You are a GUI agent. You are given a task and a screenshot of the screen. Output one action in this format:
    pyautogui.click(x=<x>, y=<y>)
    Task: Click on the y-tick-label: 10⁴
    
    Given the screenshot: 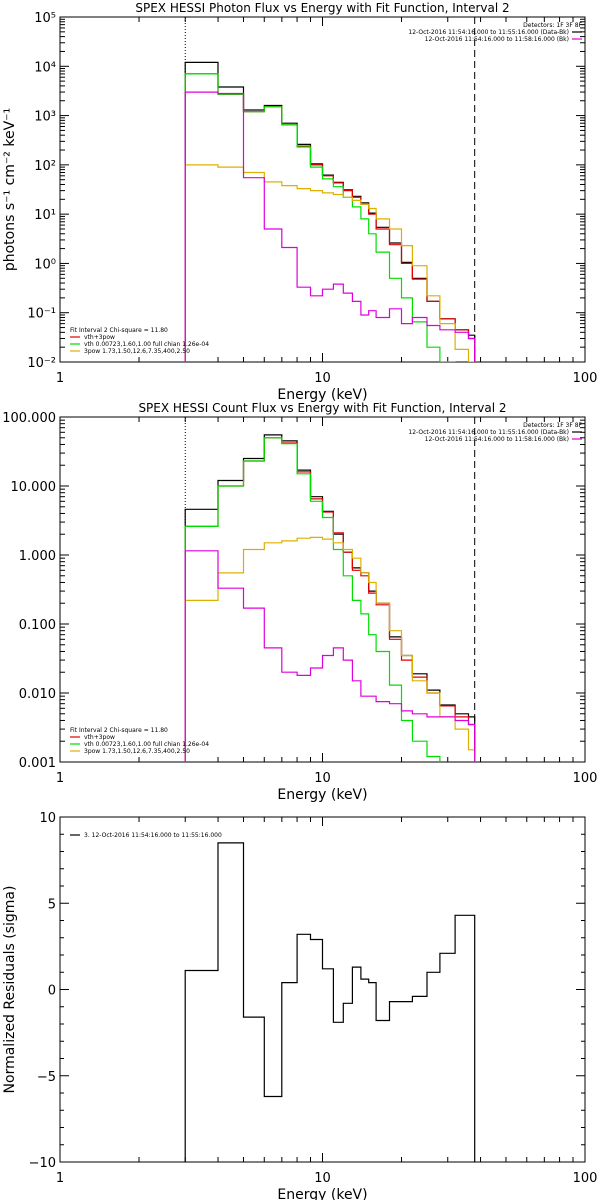 What is the action you would take?
    pyautogui.click(x=45, y=67)
    